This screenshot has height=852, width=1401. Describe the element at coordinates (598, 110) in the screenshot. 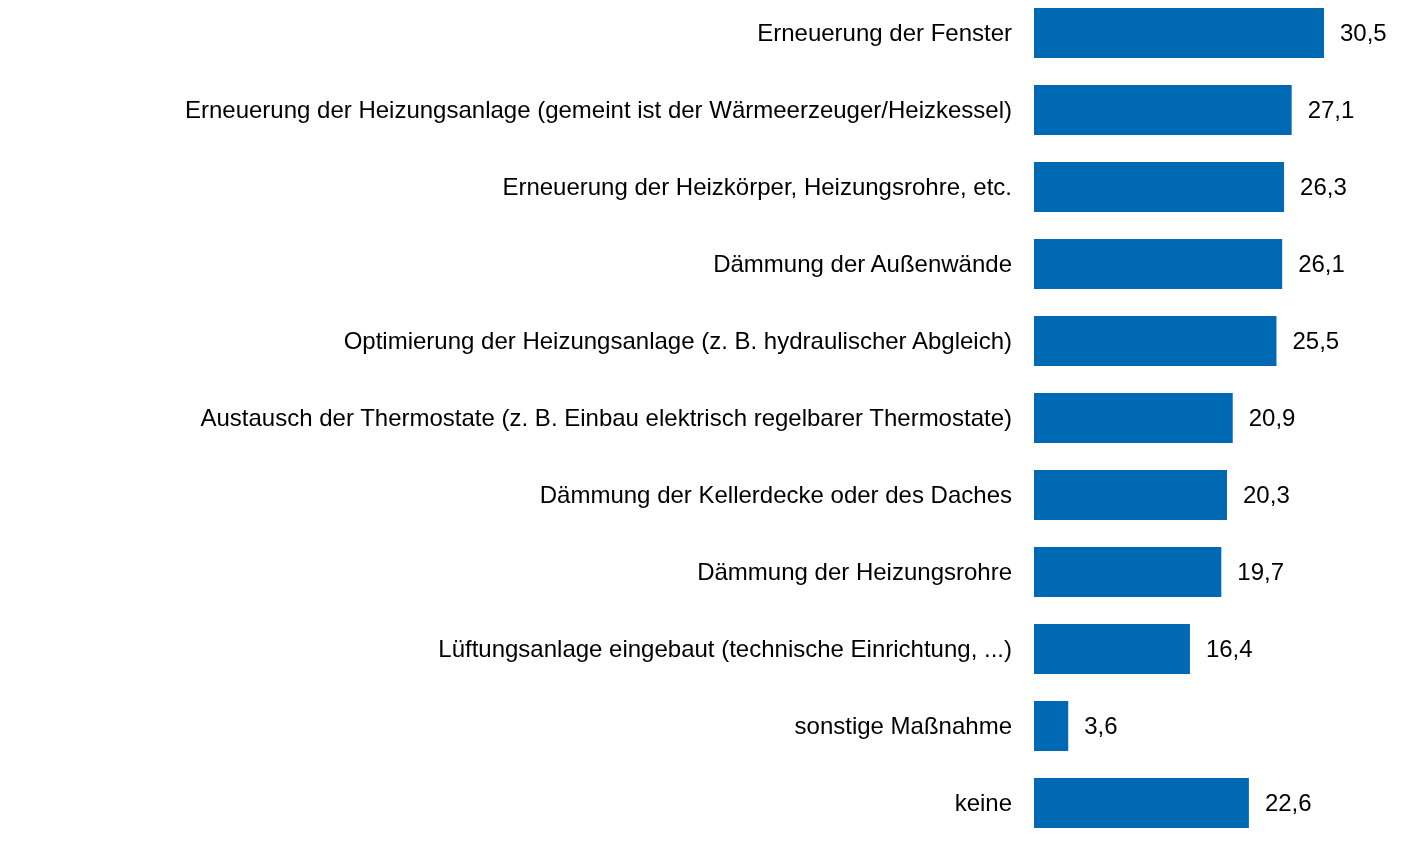

I see `y-tick-label: Erneuerung der Heizungsanlage (gemeint ist der Wärmeerzeuger/Heizkessel)` at that location.